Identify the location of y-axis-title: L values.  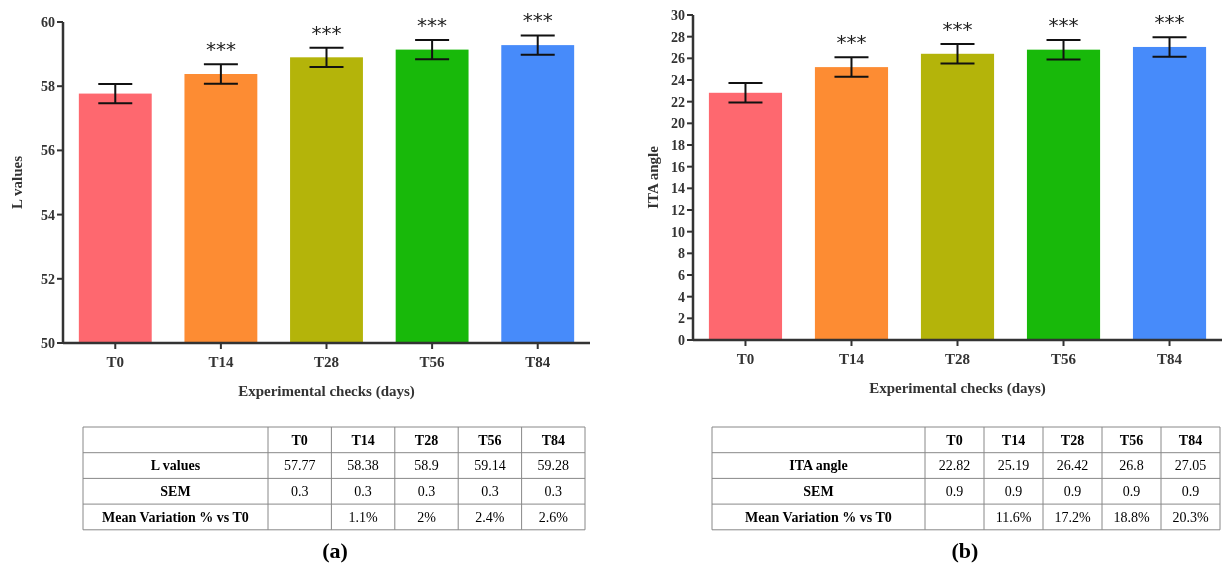
(17, 182).